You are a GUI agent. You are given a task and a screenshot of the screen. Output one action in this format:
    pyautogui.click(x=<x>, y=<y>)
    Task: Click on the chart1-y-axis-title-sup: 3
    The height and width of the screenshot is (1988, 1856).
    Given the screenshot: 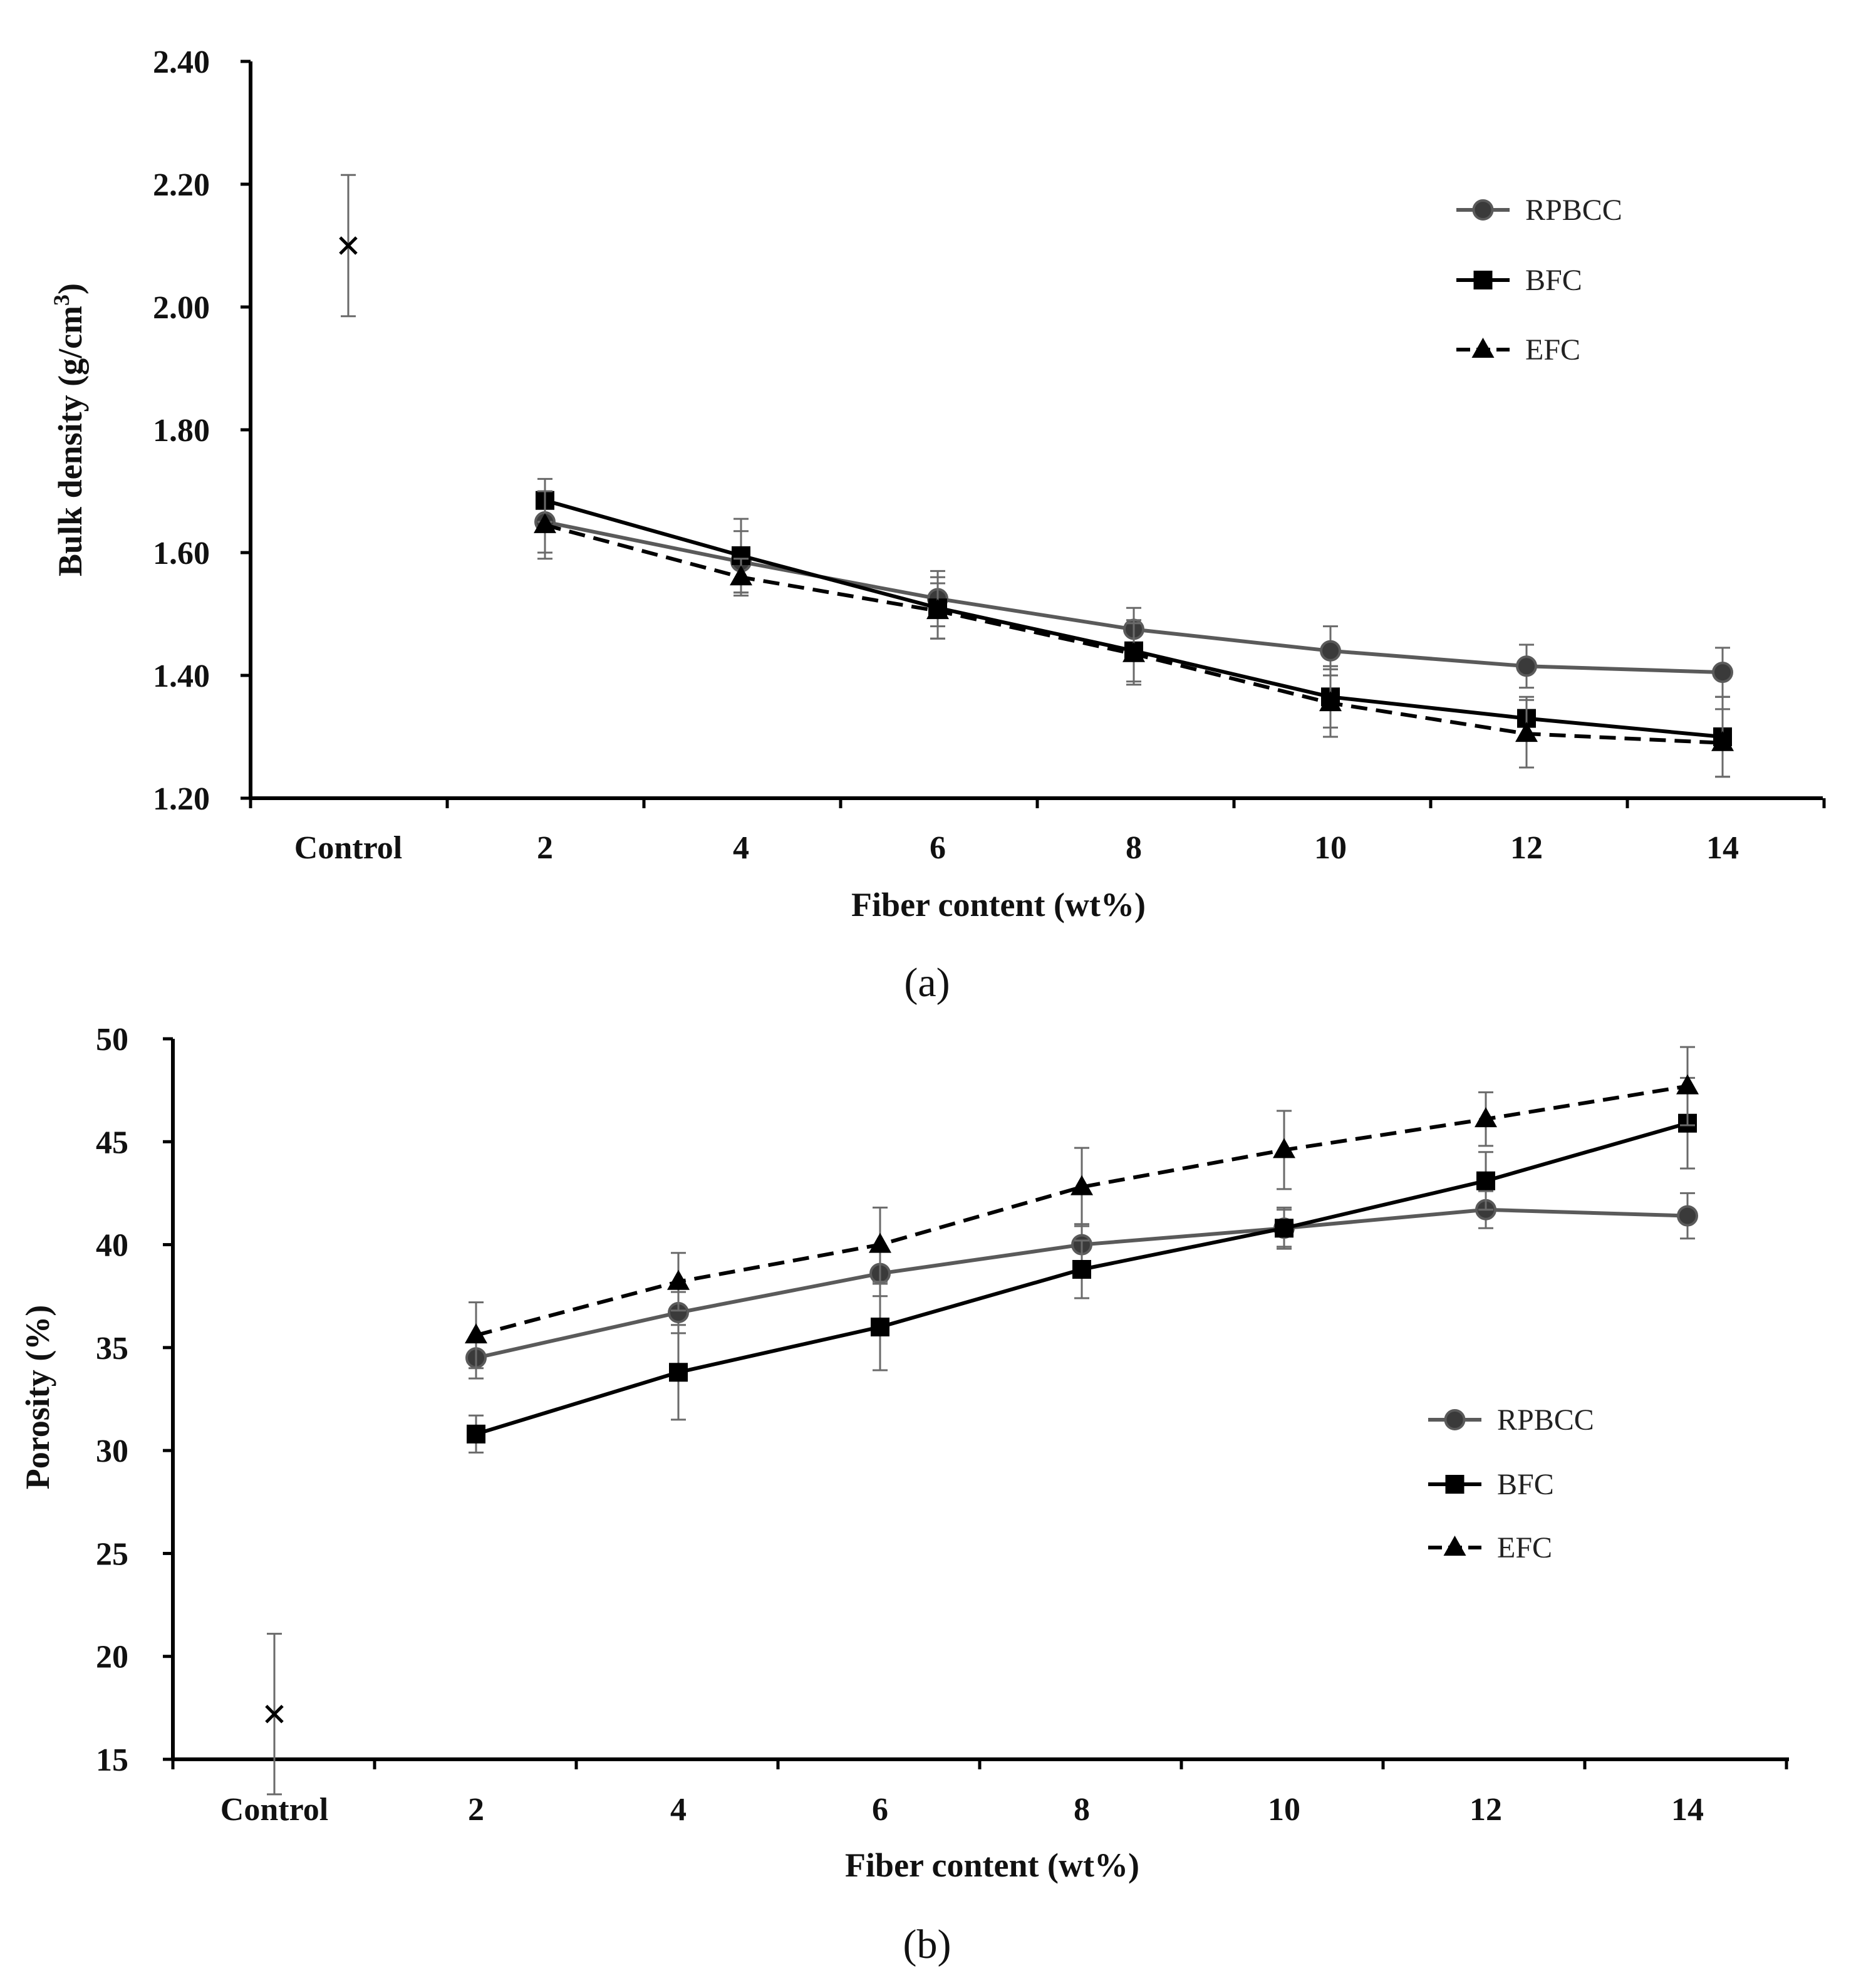 What is the action you would take?
    pyautogui.click(x=61, y=300)
    